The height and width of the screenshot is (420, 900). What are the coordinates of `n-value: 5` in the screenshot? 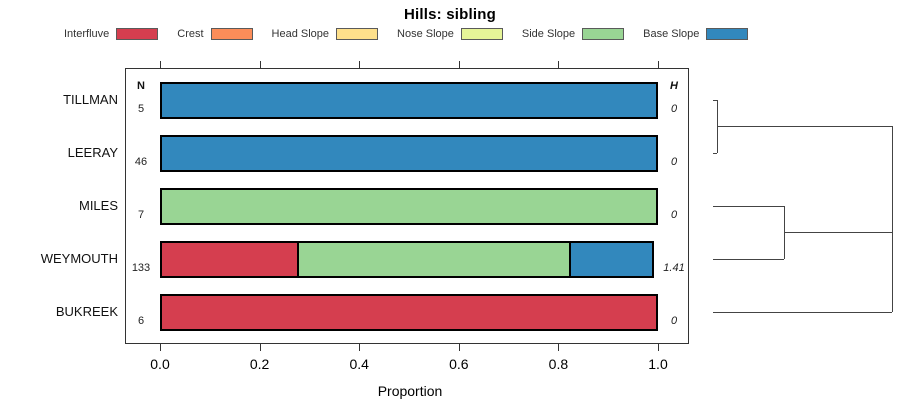 It's located at (141, 108).